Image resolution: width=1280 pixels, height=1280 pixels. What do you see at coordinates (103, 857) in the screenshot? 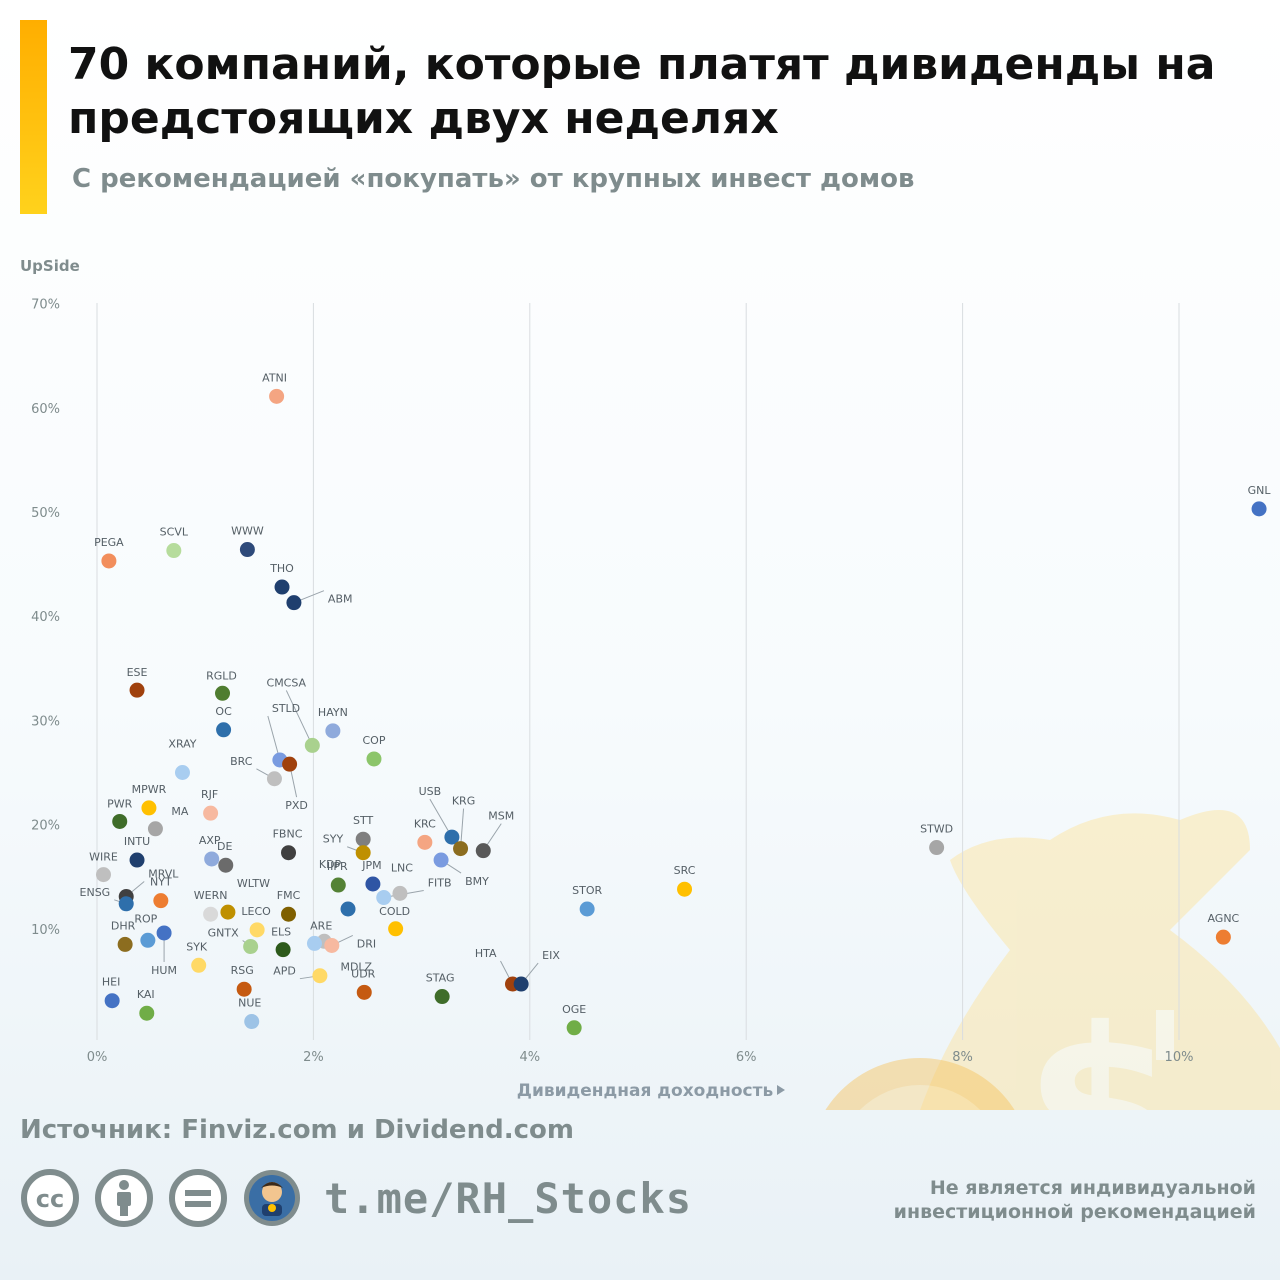
I see `point-label-wire: WIRE` at bounding box center [103, 857].